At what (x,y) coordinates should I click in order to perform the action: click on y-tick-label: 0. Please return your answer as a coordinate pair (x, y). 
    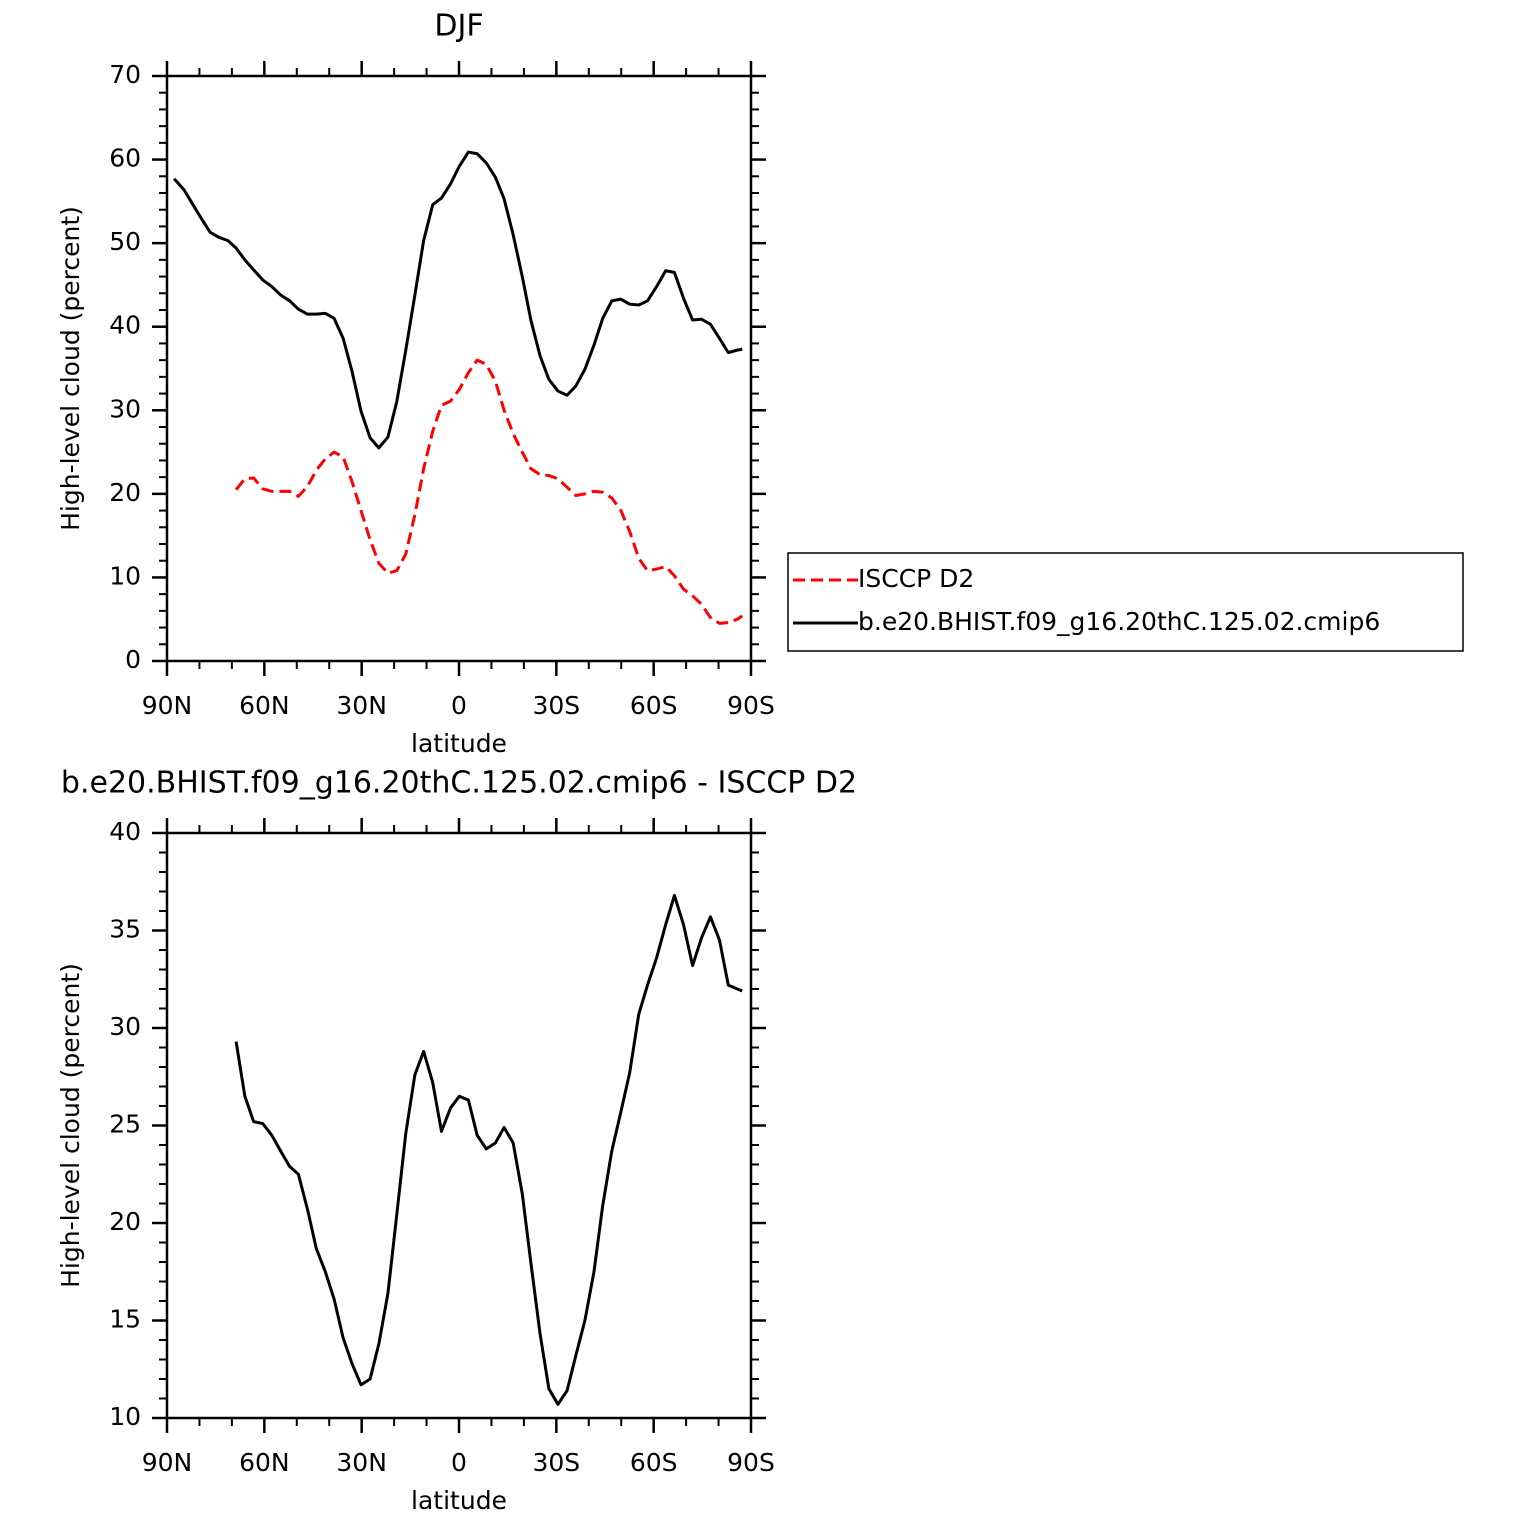
    Looking at the image, I should click on (133, 659).